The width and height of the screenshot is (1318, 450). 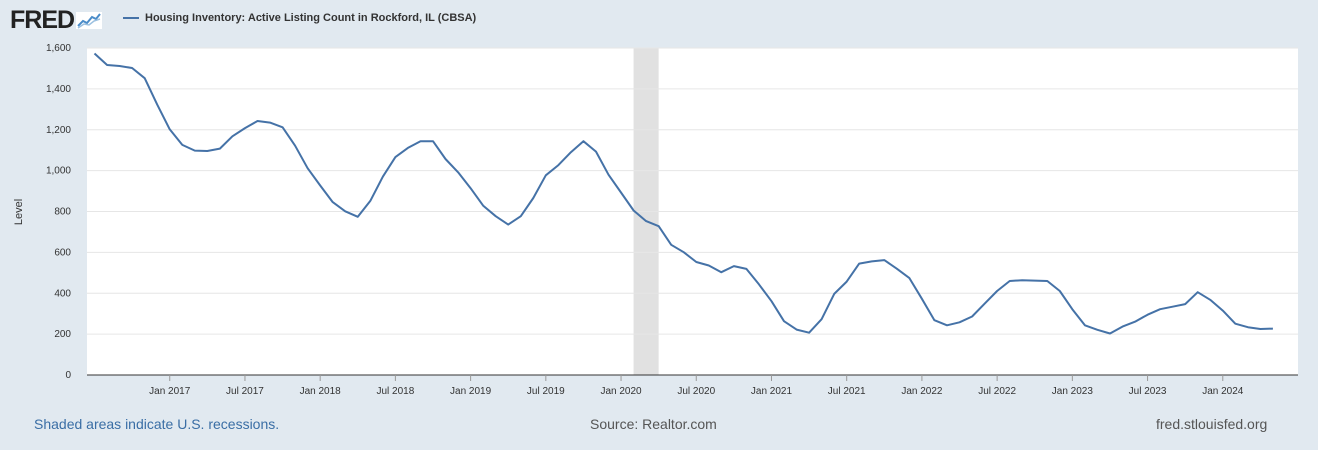 I want to click on y-tick-label: 1,200, so click(x=58, y=130).